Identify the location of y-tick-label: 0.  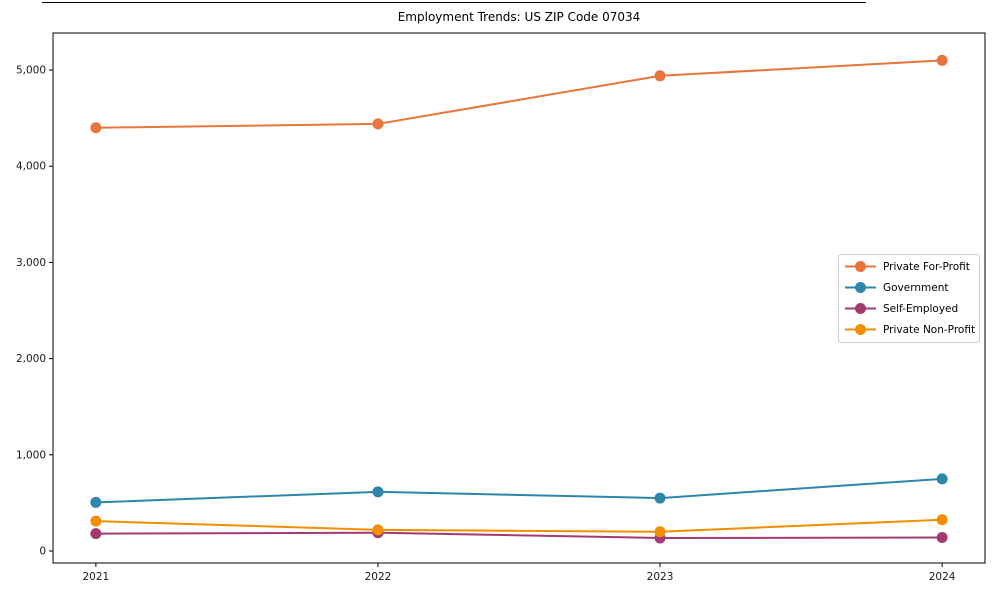
(42, 551).